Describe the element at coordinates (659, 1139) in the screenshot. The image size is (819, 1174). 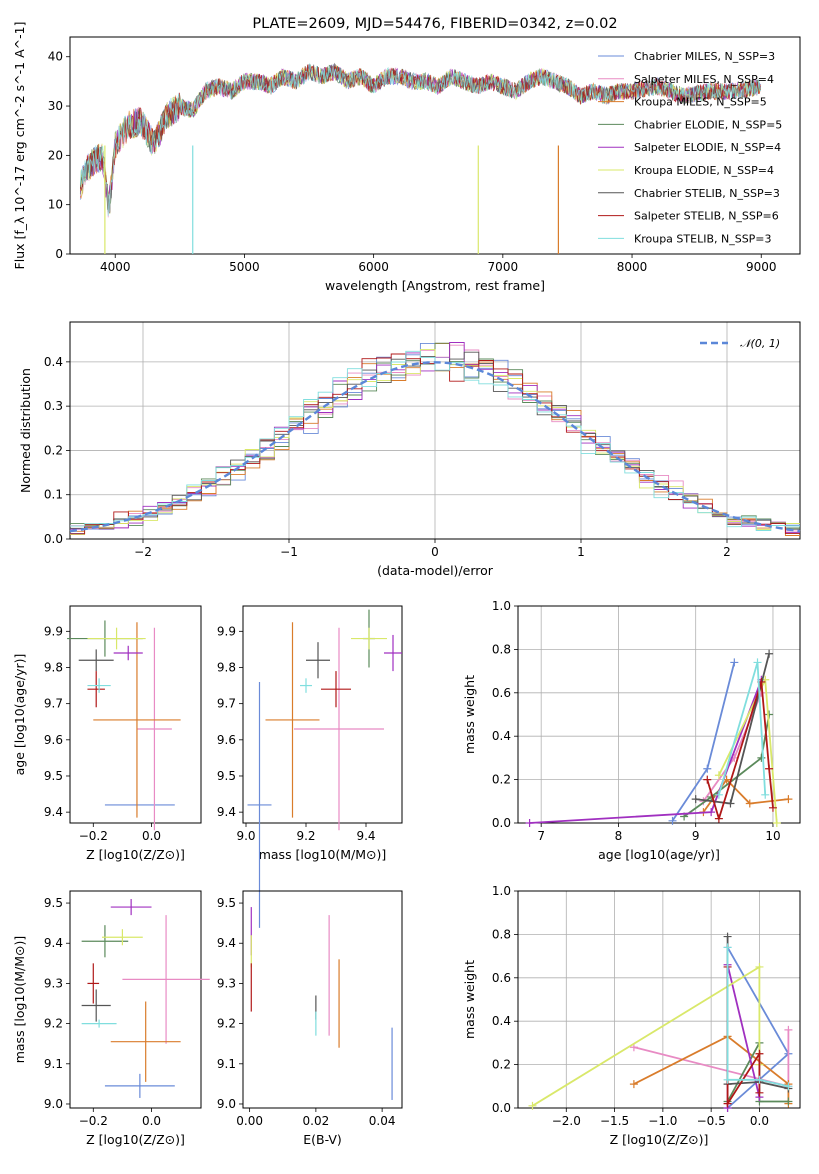
I see `x-axis-label: Z [log10(Z/Z⊙)]` at that location.